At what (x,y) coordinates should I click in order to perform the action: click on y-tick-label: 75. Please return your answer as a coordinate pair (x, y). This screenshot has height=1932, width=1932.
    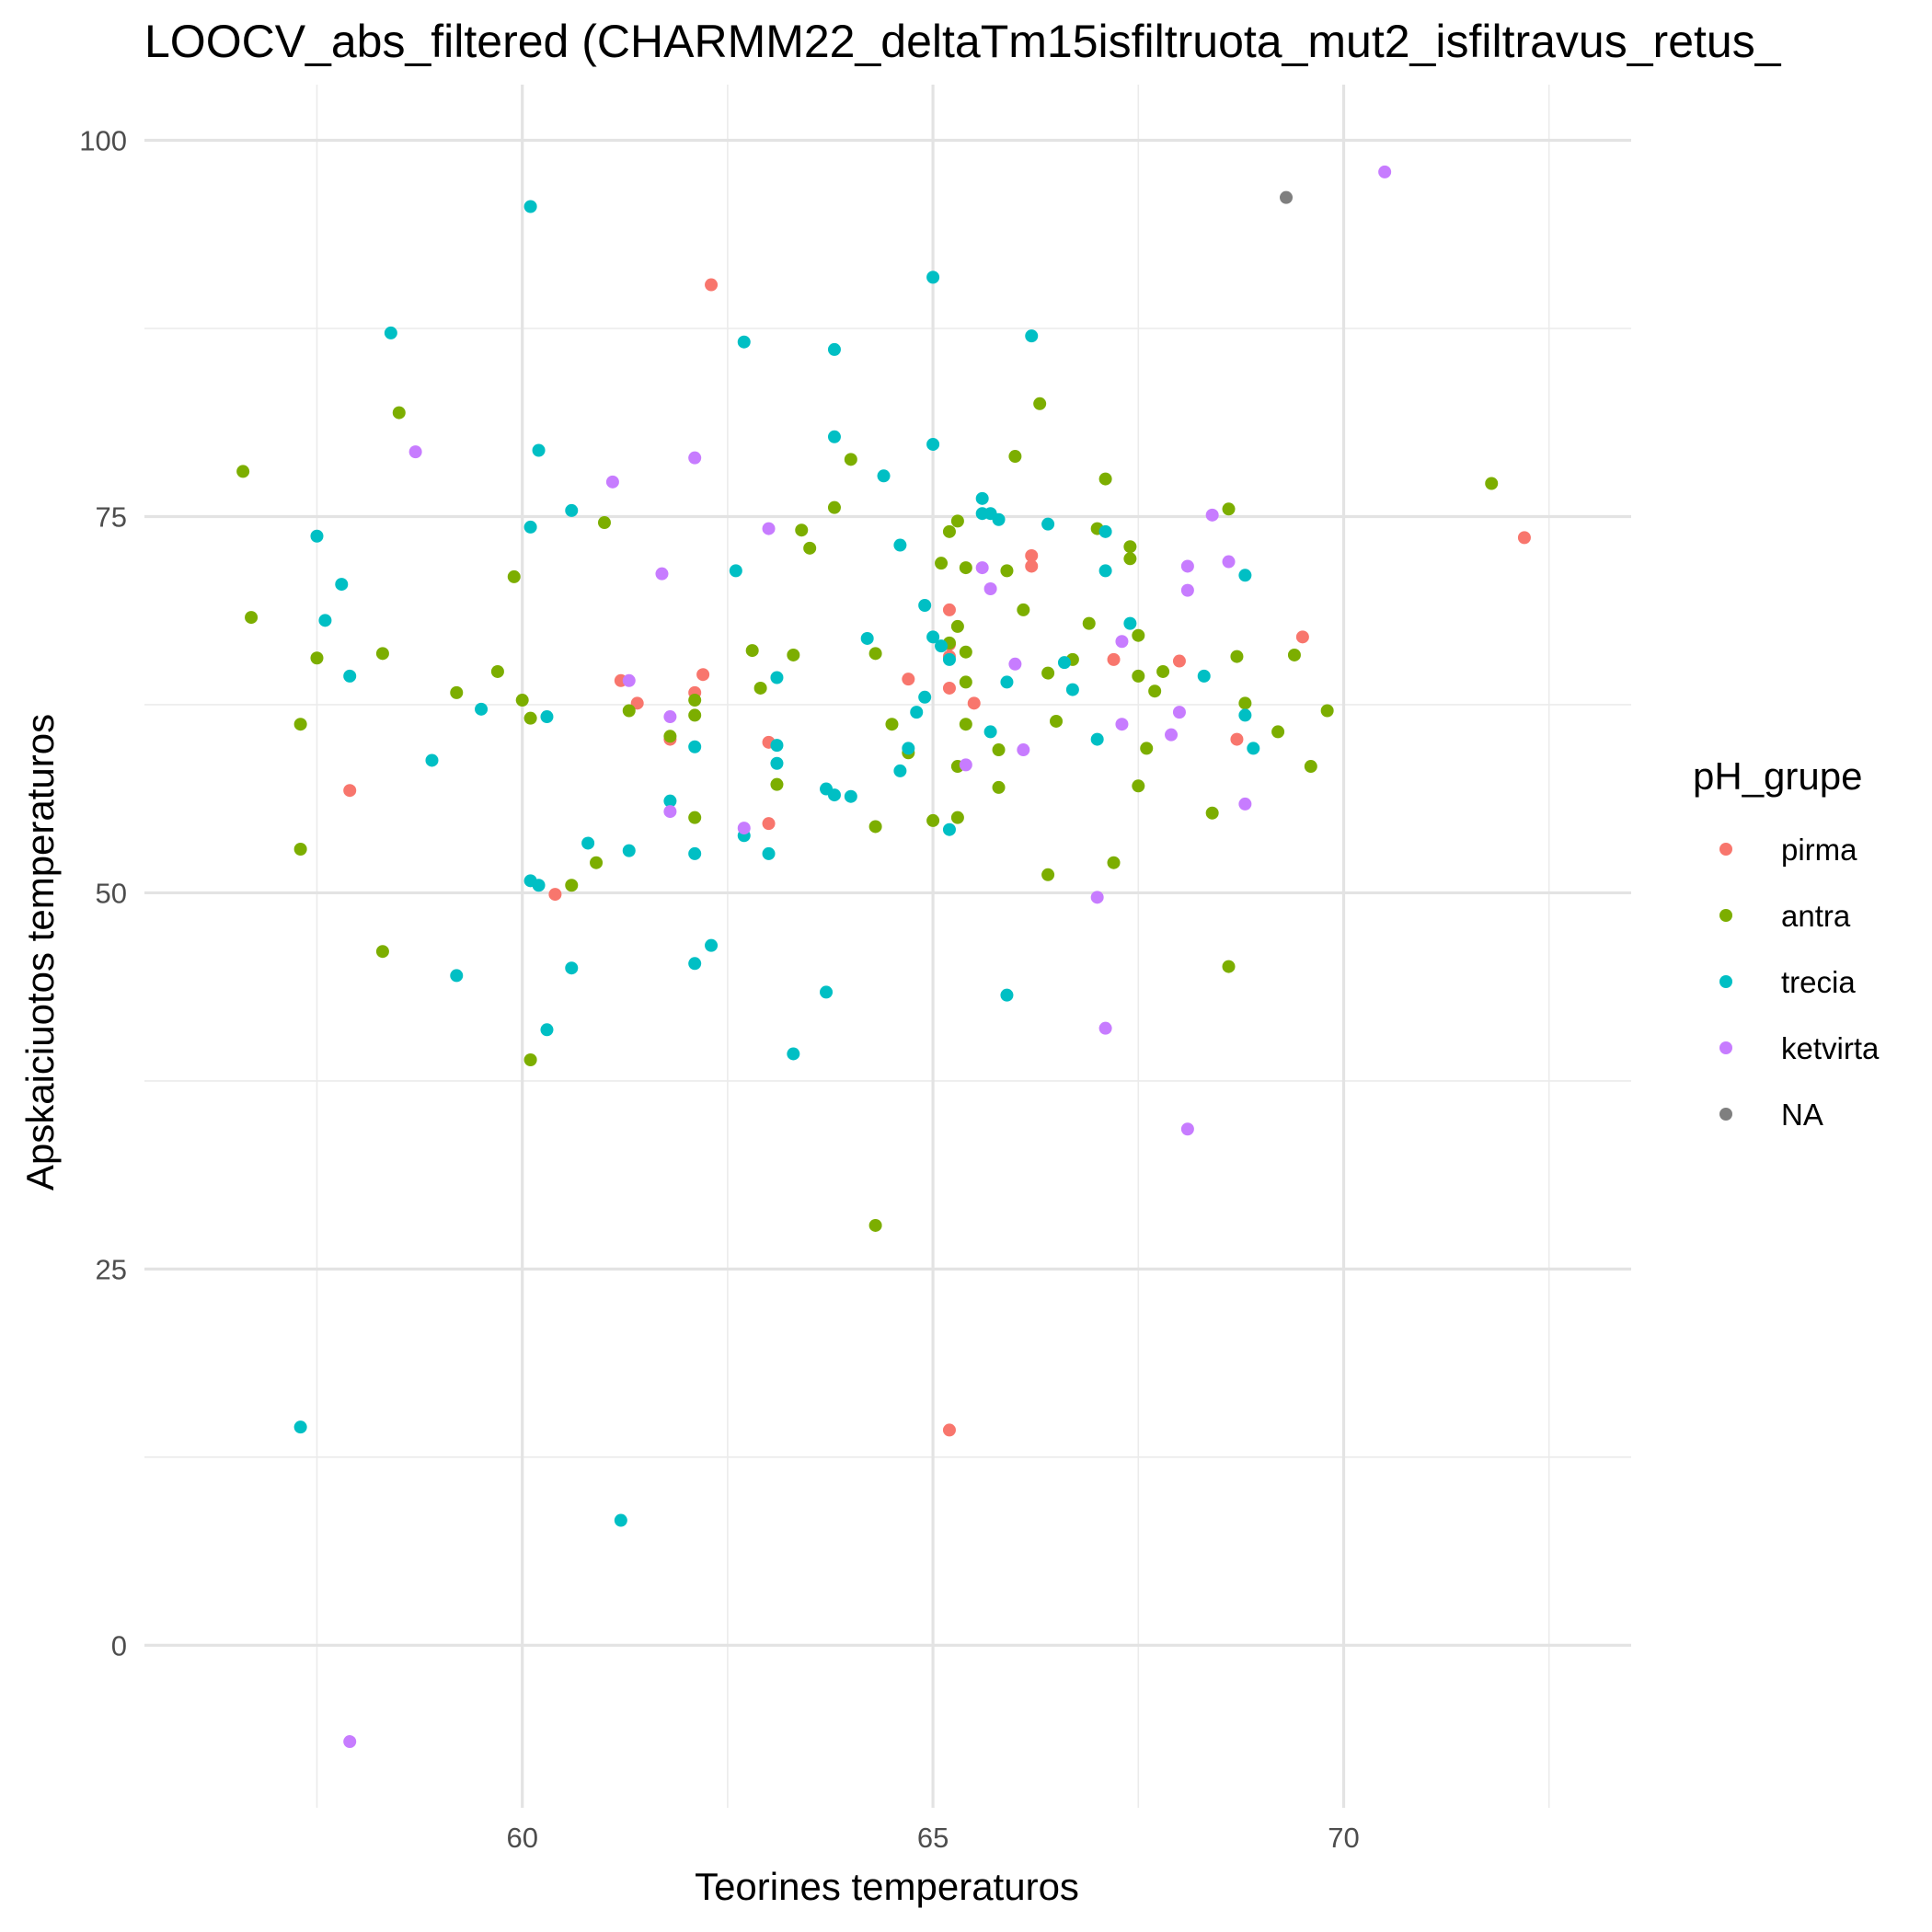
    Looking at the image, I should click on (111, 516).